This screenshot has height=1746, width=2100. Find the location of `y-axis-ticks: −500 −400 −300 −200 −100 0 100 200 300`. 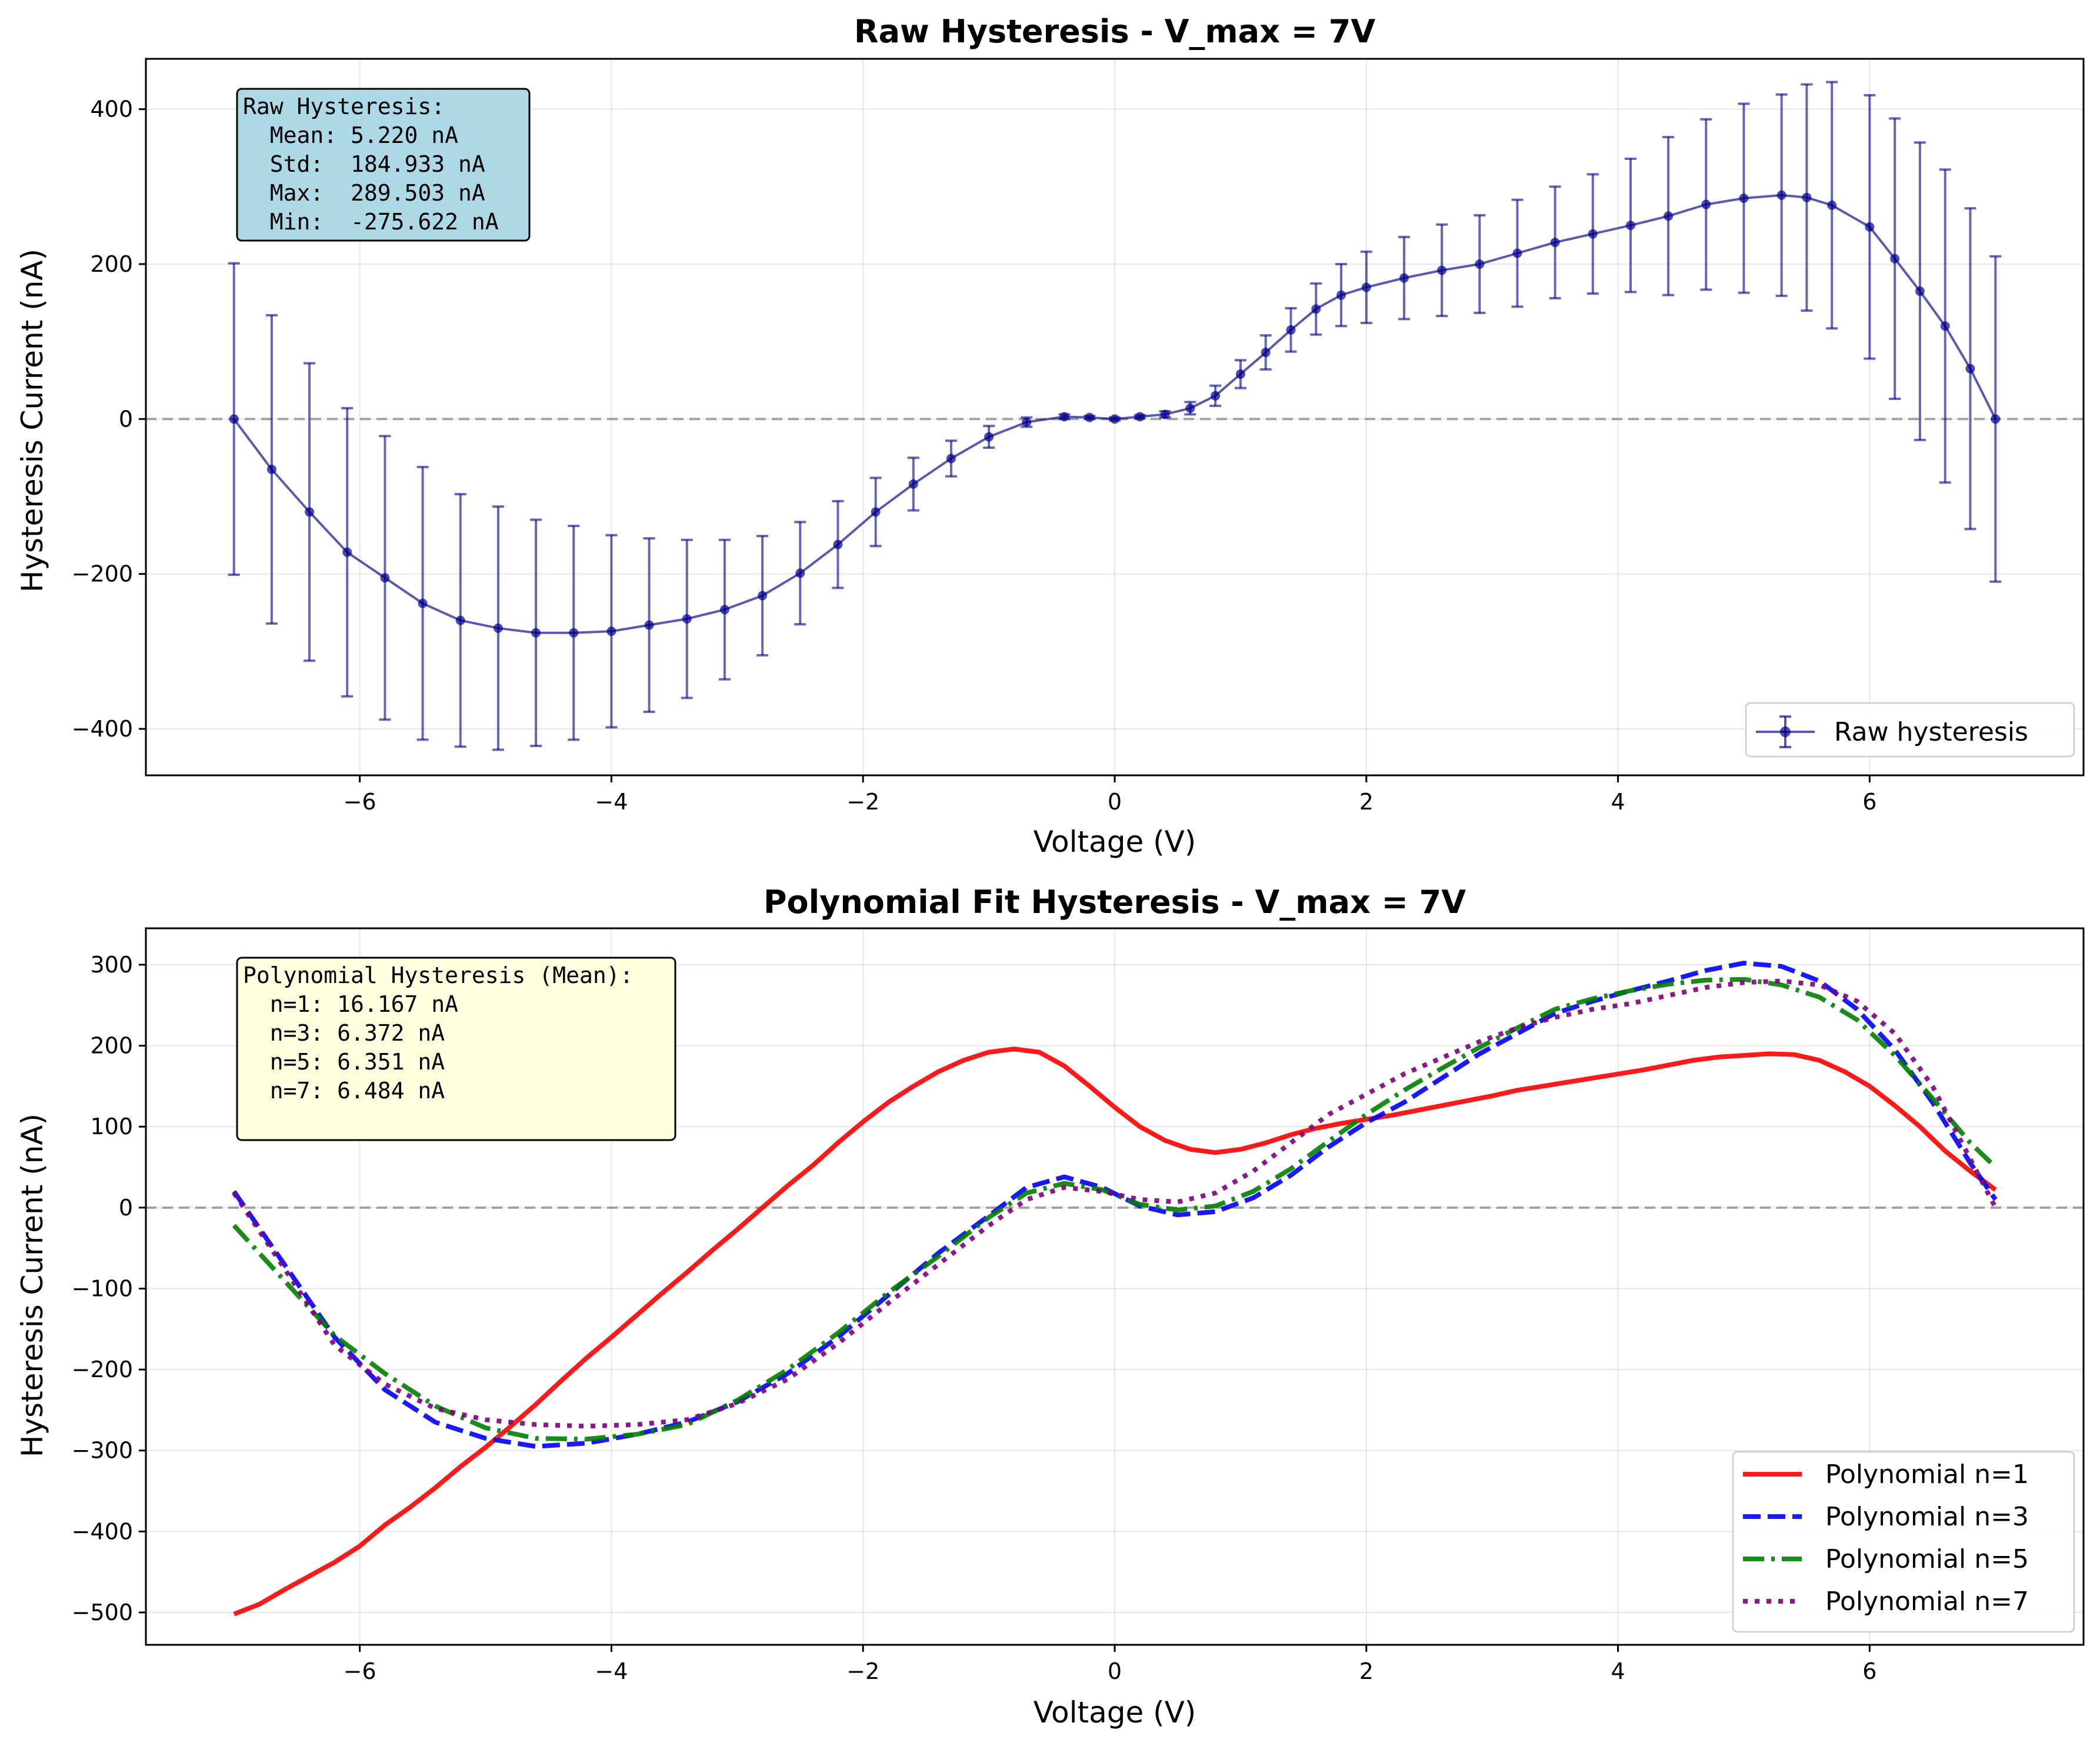

y-axis-ticks: −500 −400 −300 −200 −100 0 100 200 300 is located at coordinates (109, 1288).